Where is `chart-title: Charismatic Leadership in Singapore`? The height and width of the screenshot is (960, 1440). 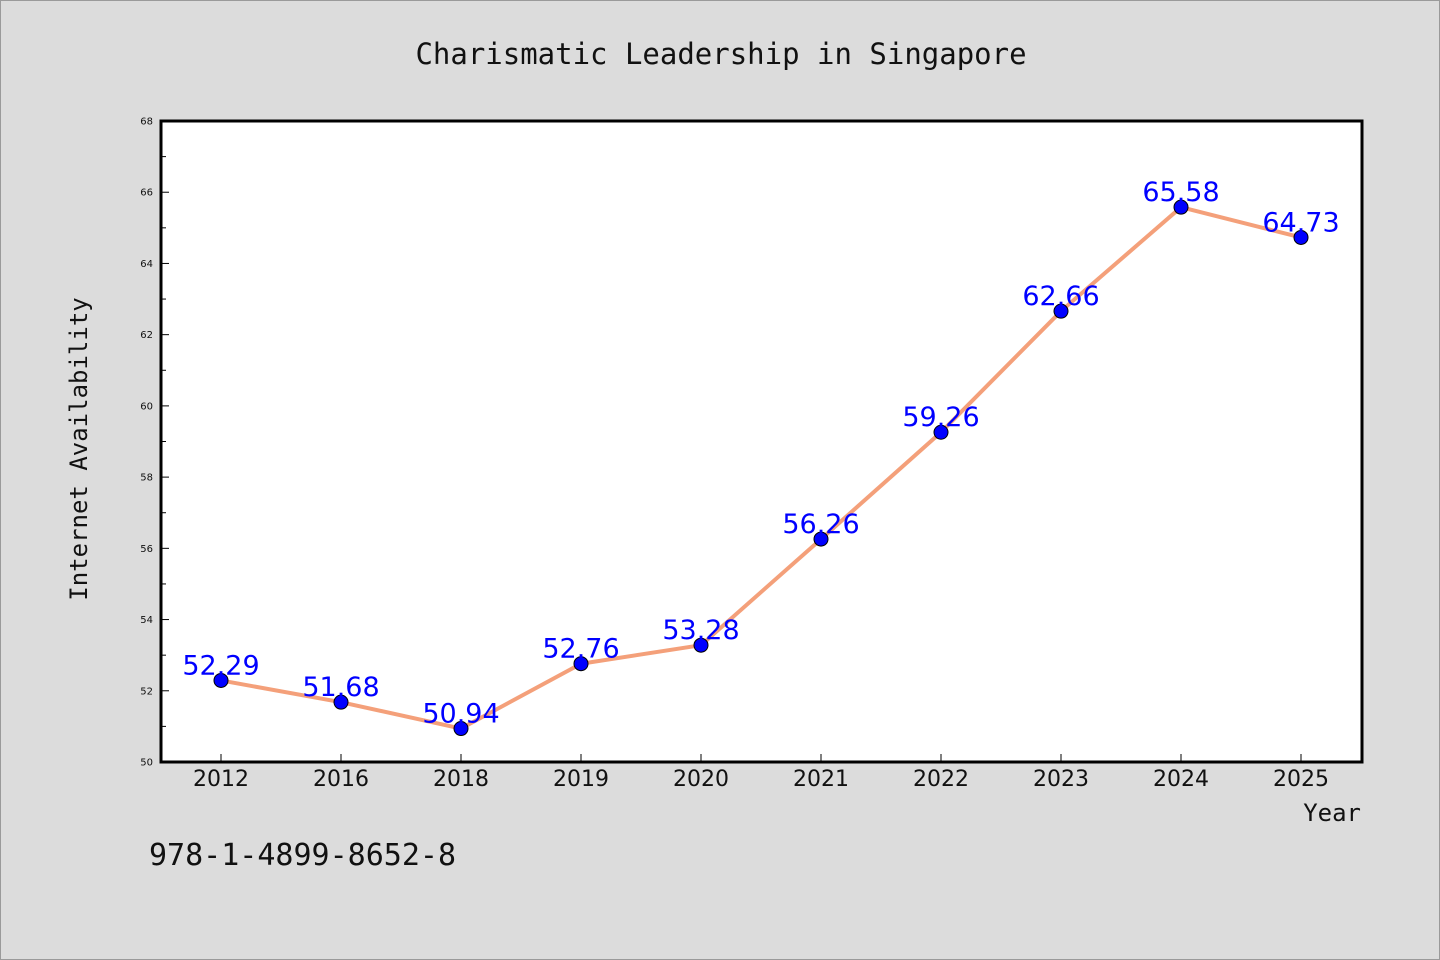 chart-title: Charismatic Leadership in Singapore is located at coordinates (720, 54).